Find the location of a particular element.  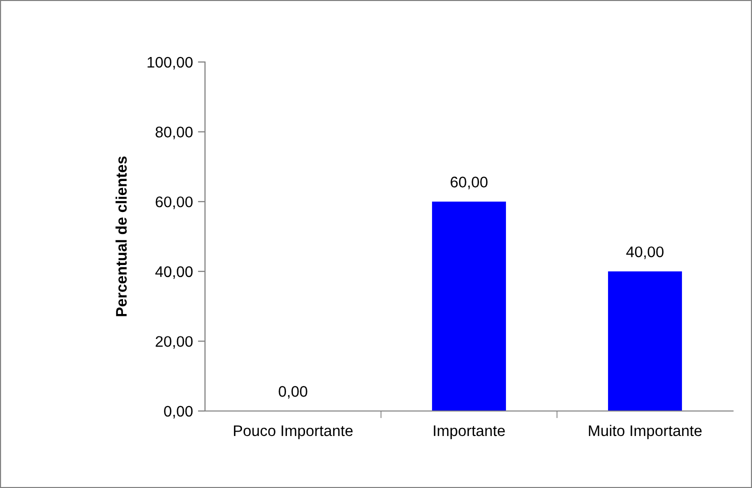

y-tick-label: 0,00 is located at coordinates (178, 412).